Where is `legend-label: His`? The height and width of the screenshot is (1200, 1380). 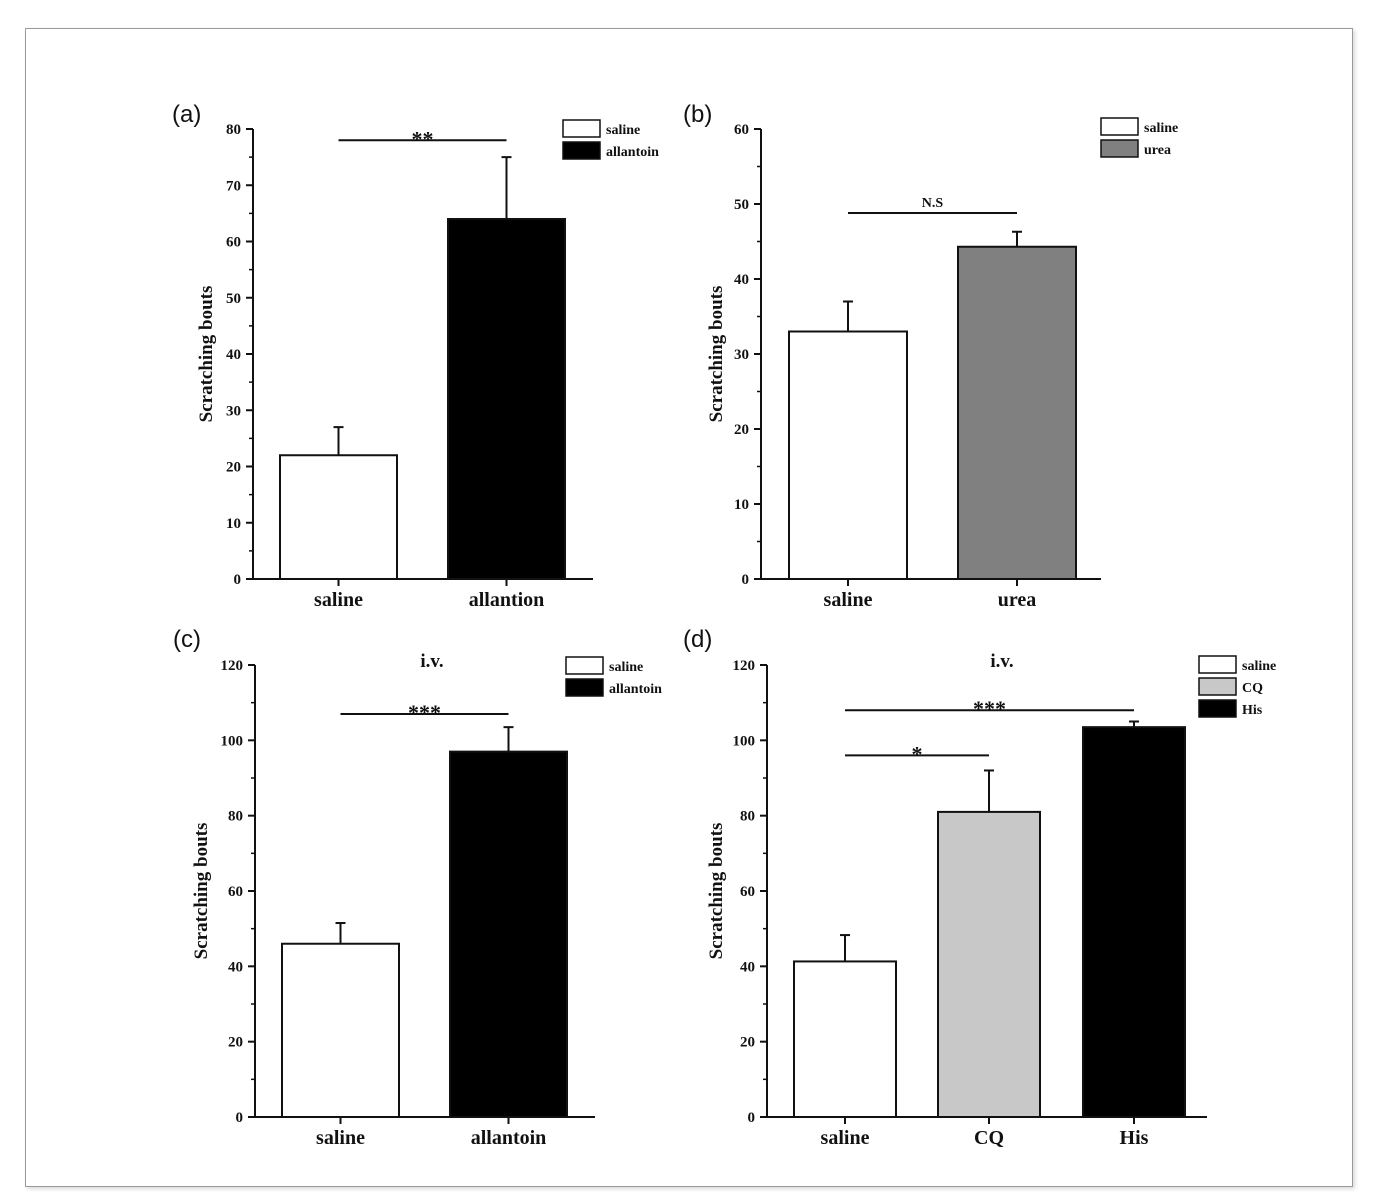 legend-label: His is located at coordinates (1252, 710).